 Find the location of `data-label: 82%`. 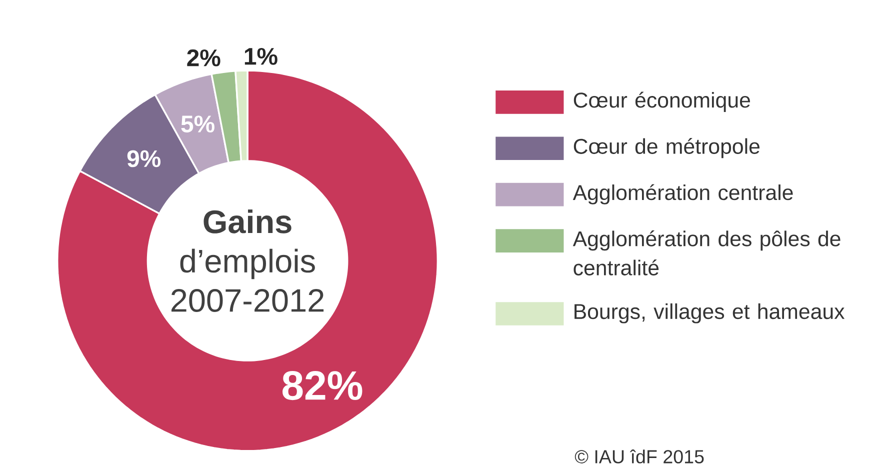

data-label: 82% is located at coordinates (322, 385).